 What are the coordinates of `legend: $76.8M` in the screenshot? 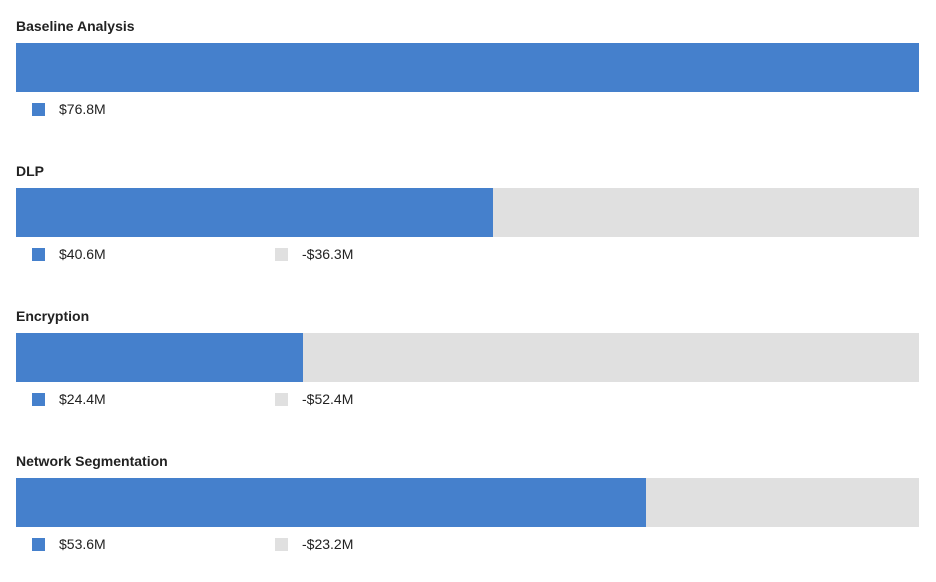 It's located at (472, 109).